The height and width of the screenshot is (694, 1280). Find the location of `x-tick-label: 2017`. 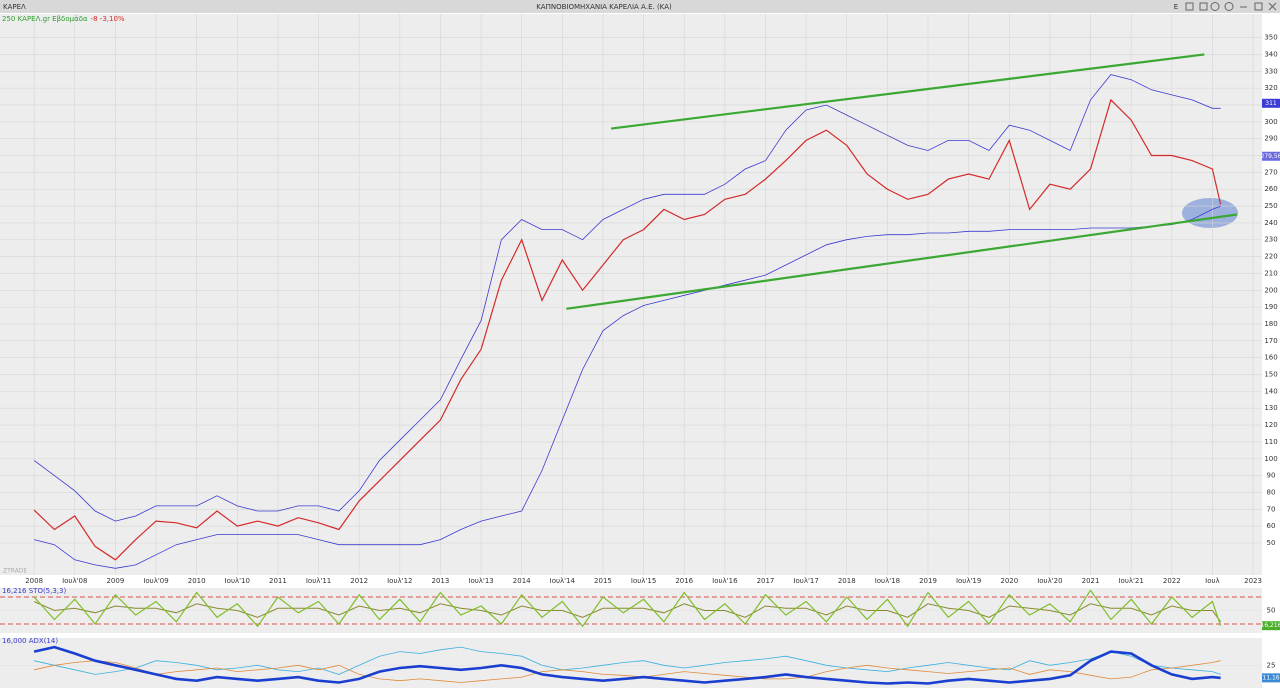

x-tick-label: 2017 is located at coordinates (766, 581).